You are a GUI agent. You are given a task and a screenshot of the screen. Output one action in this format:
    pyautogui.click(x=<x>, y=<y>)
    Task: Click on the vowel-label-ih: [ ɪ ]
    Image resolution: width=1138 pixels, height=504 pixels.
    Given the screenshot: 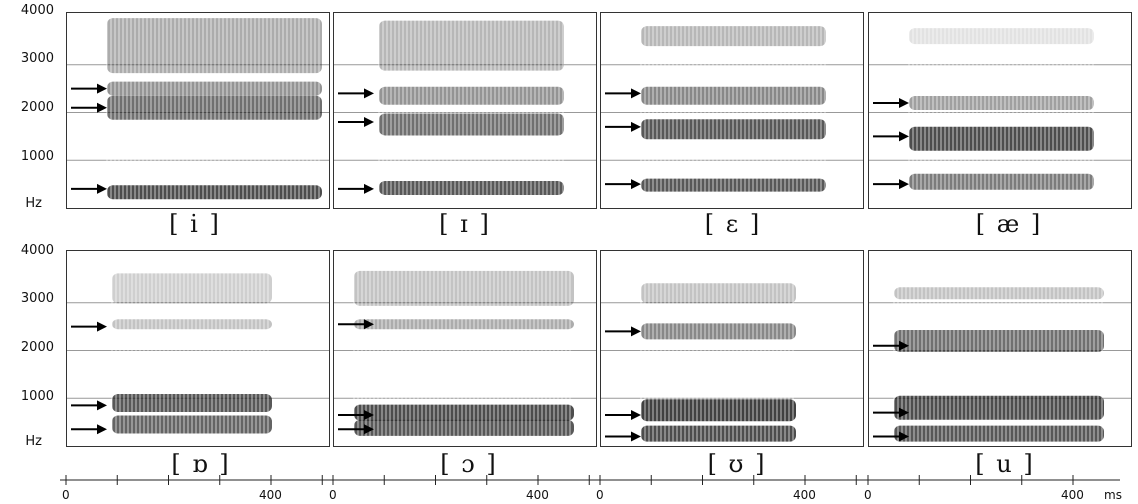 What is the action you would take?
    pyautogui.click(x=465, y=224)
    